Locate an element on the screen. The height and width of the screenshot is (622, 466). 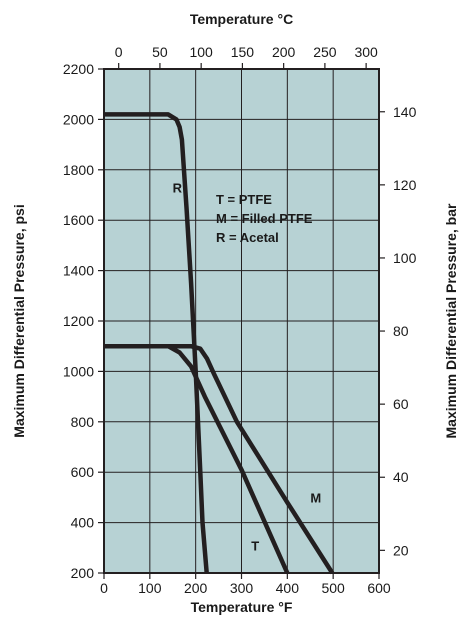
y-left-tick-label-200: 200 is located at coordinates (83, 573).